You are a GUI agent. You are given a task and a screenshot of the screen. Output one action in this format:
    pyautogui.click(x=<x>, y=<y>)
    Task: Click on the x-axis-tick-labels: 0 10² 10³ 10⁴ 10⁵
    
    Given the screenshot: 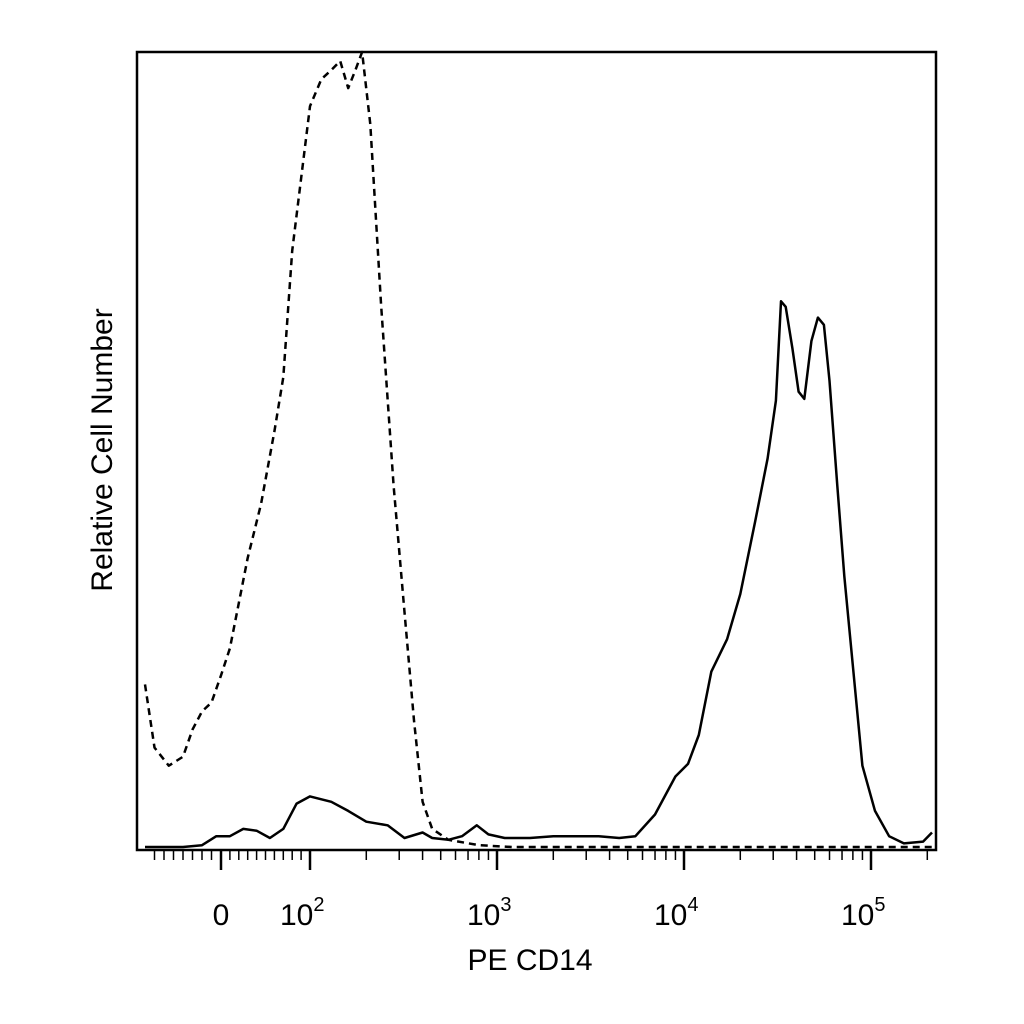 What is the action you would take?
    pyautogui.click(x=549, y=913)
    